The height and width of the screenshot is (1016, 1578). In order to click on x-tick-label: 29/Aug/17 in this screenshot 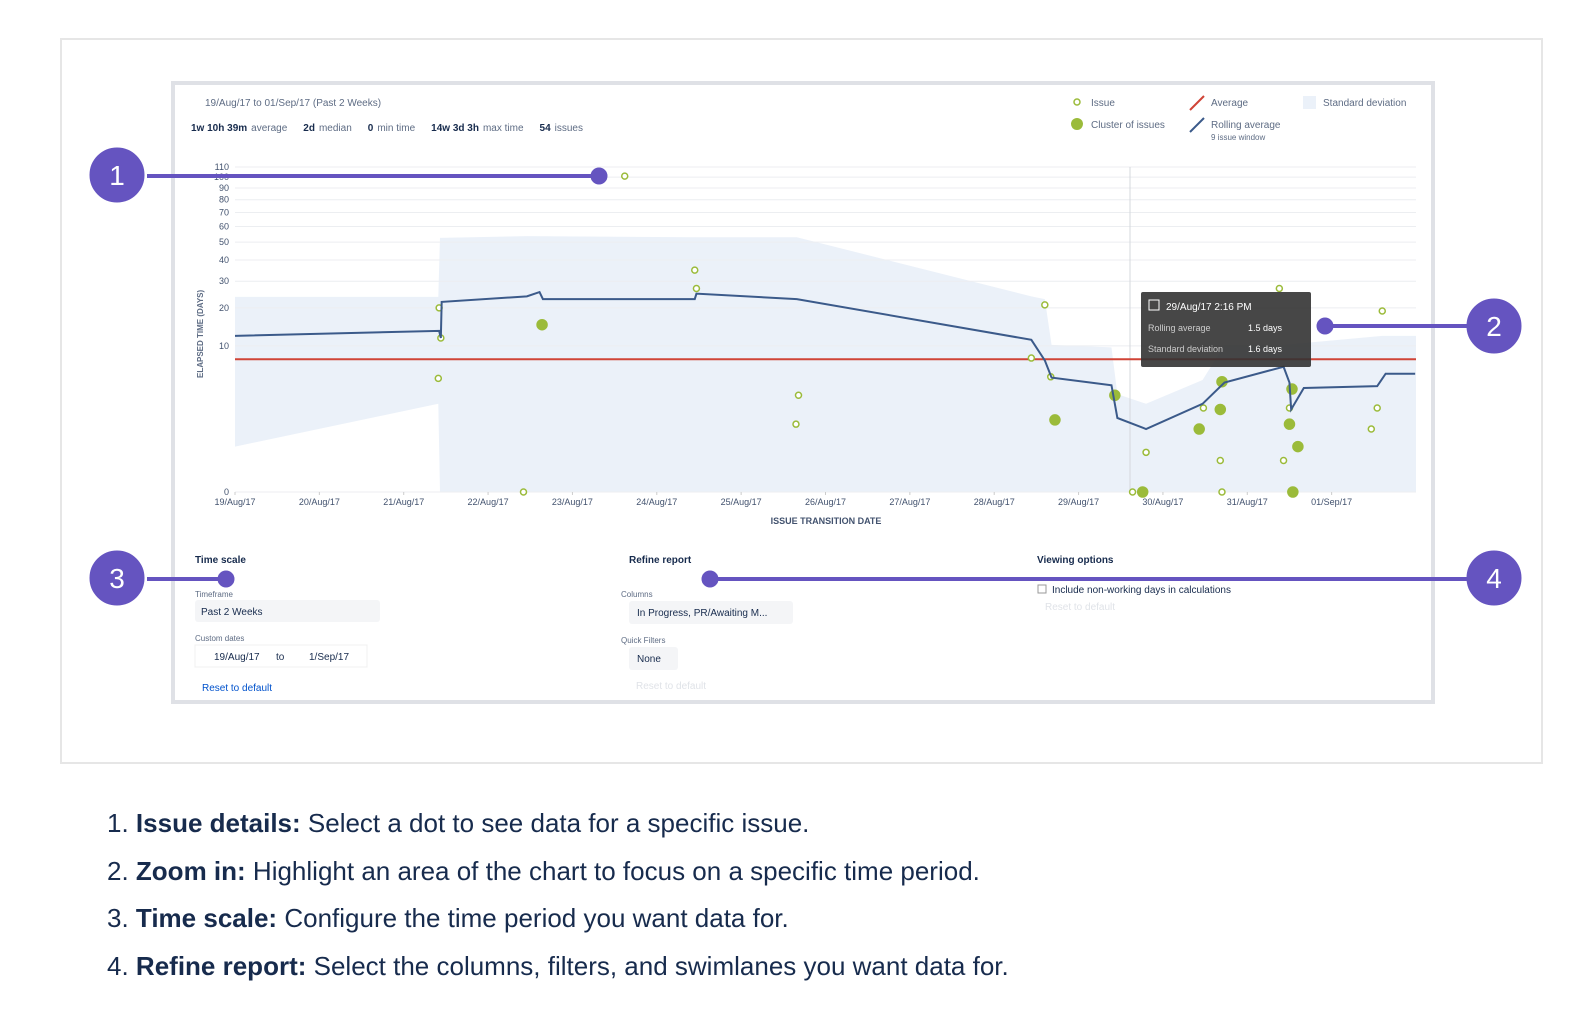, I will do `click(1078, 502)`.